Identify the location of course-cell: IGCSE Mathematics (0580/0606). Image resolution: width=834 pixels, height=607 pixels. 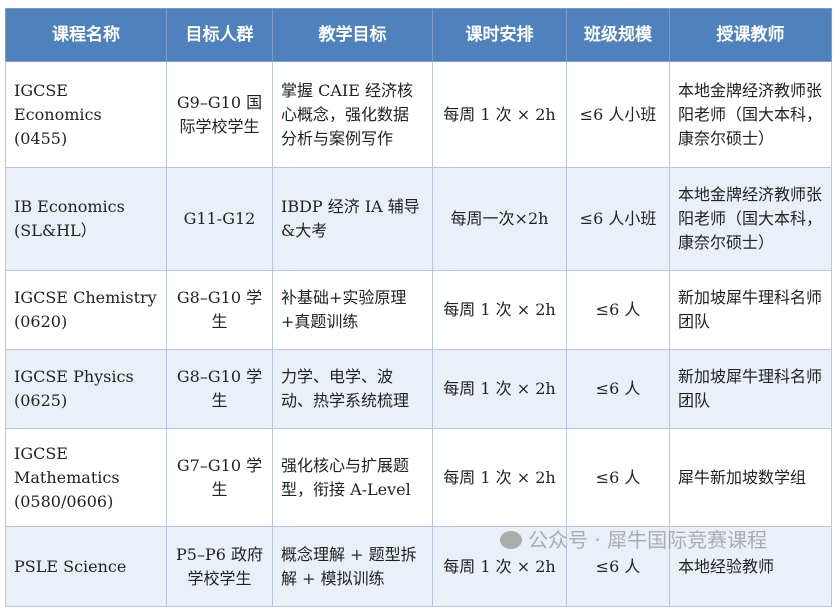
(86, 477).